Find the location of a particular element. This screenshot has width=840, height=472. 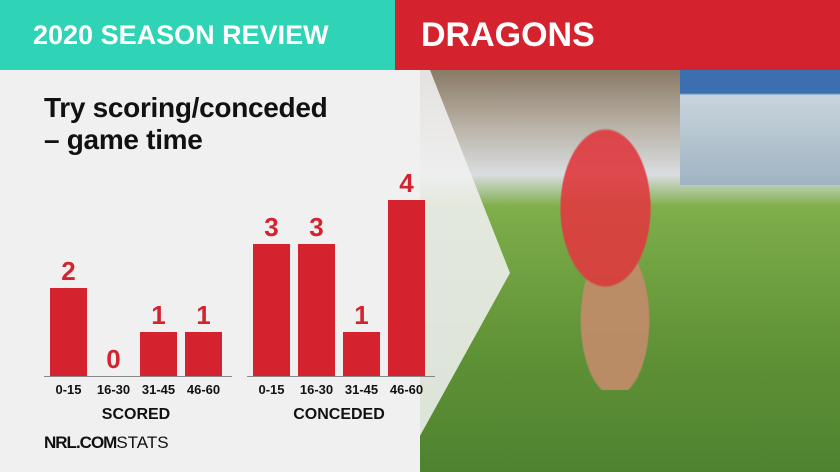

season-review-banner: 2020 SEASON REVIEW is located at coordinates (197, 35).